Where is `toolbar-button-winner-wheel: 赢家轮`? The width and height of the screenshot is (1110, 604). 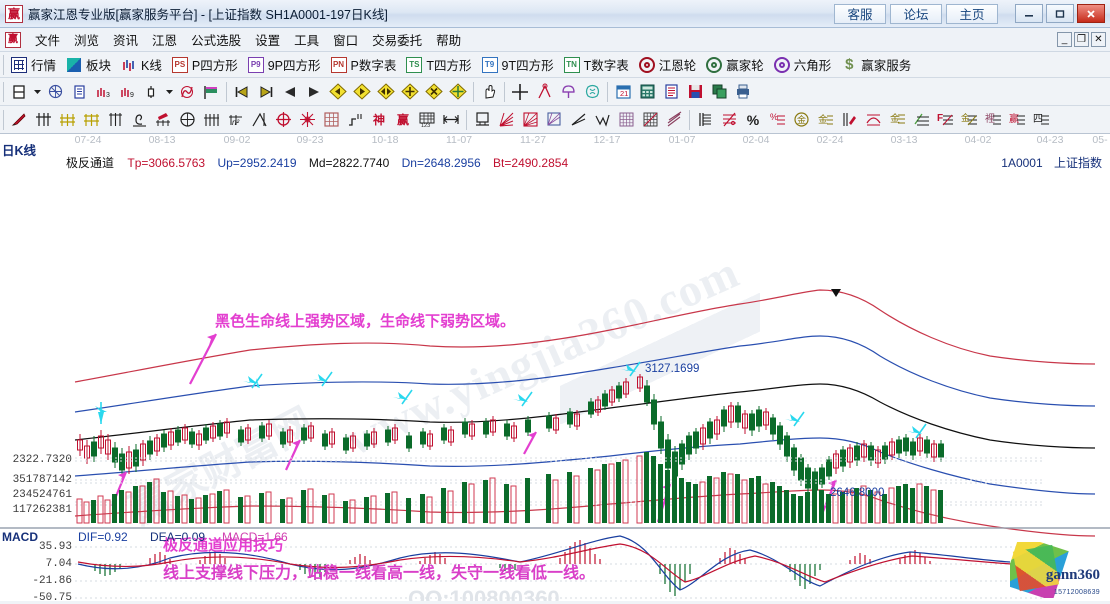 toolbar-button-winner-wheel: 赢家轮 is located at coordinates (736, 65).